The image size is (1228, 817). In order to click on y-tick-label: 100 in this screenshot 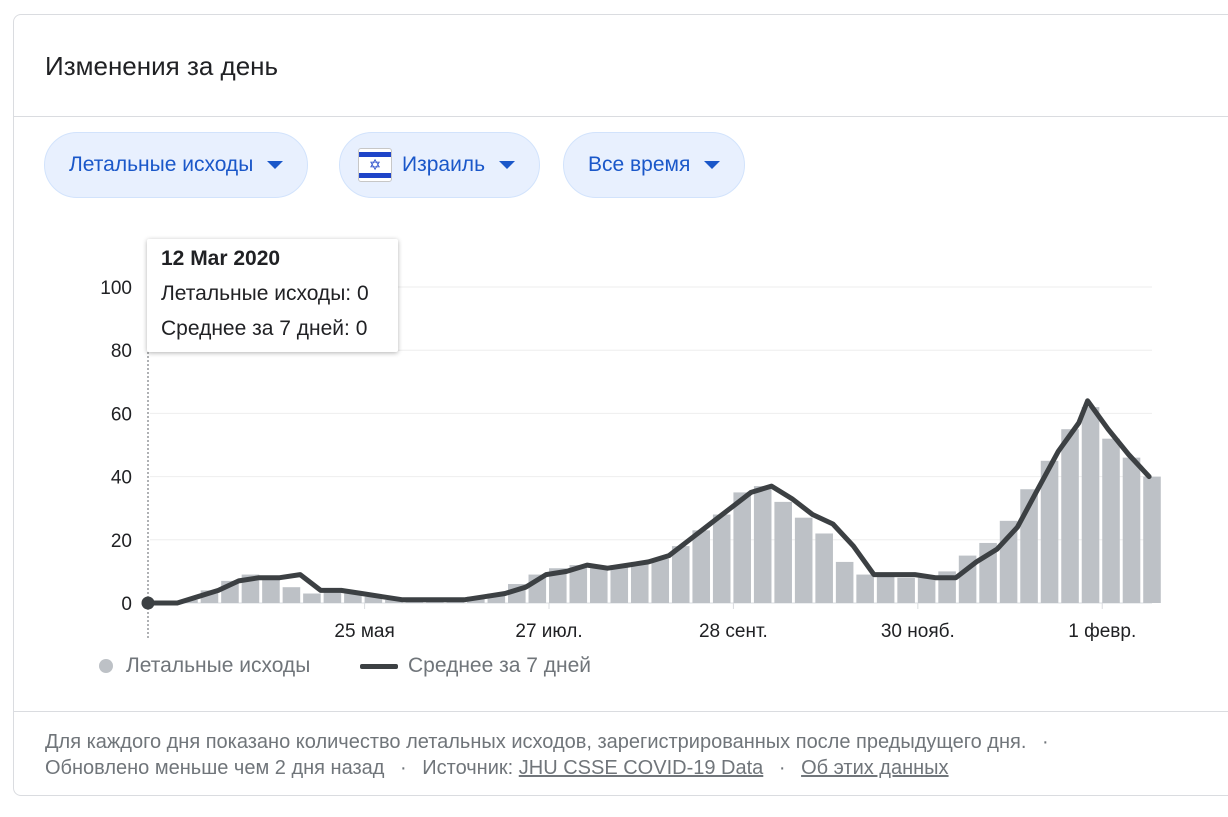, I will do `click(116, 288)`.